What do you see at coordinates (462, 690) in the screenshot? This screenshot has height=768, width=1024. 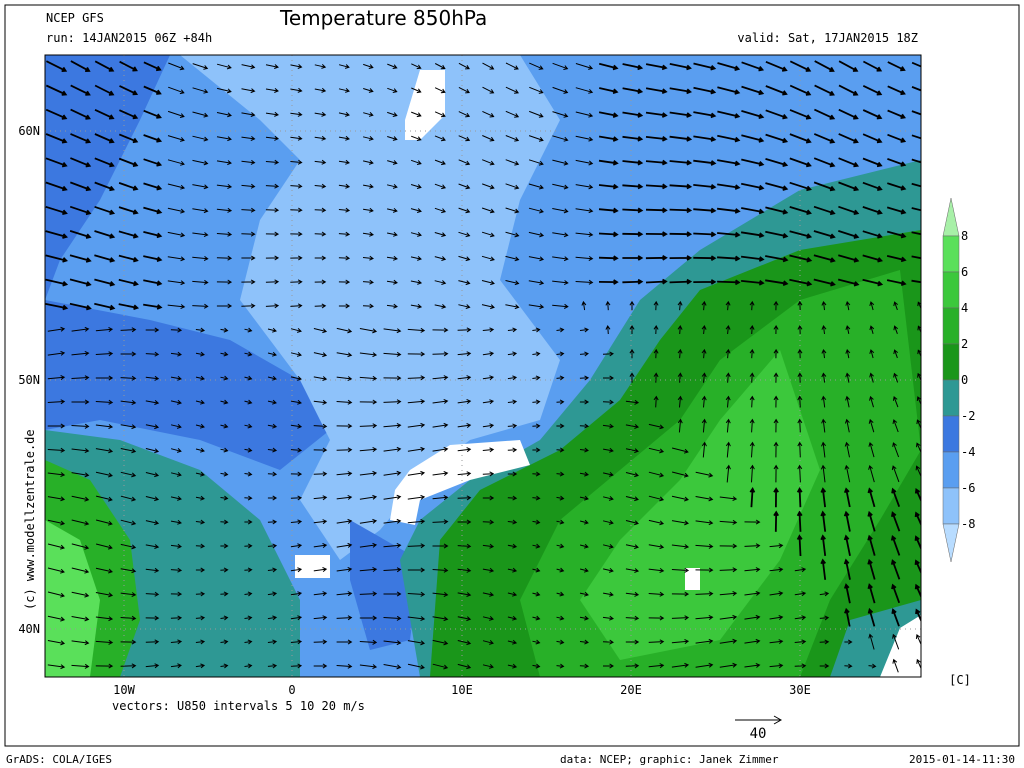 I see `lon-label: 10E` at bounding box center [462, 690].